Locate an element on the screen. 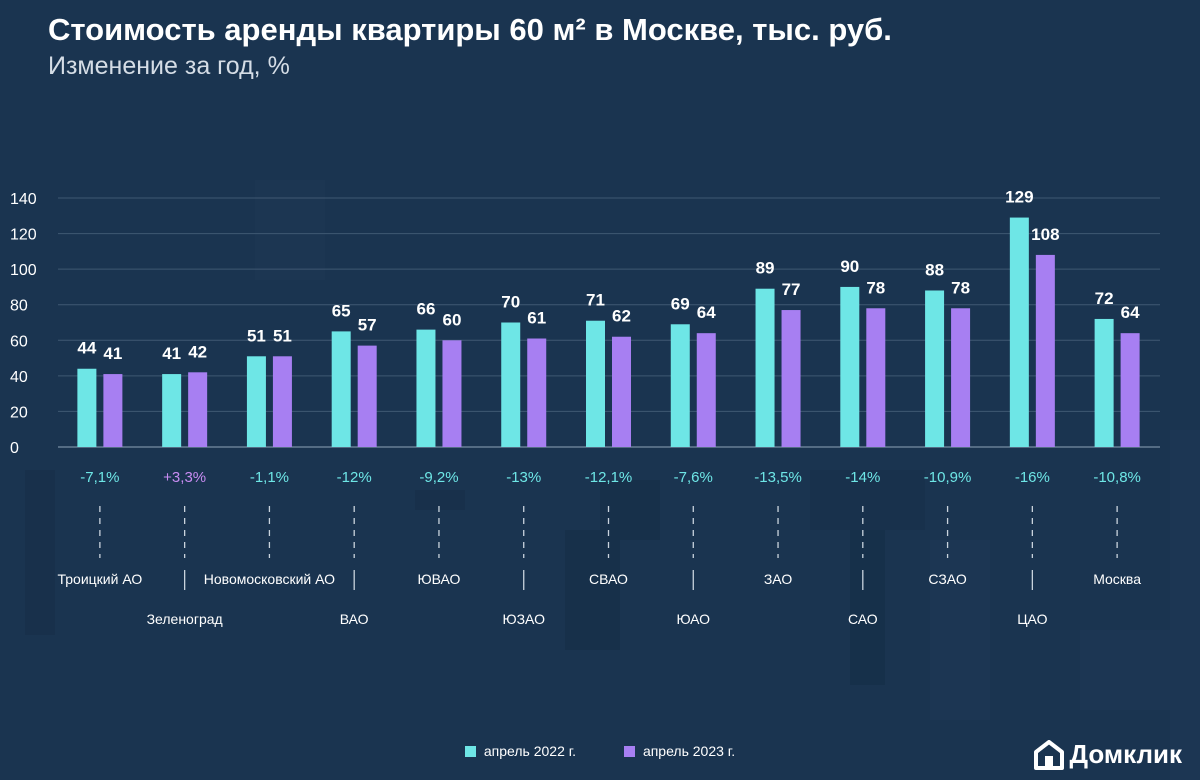  category-label: ЗАО is located at coordinates (778, 579).